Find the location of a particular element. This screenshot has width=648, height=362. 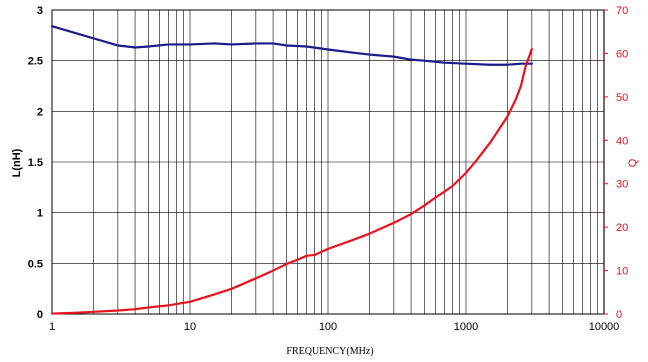

y-right-tick-label: 70 is located at coordinates (622, 11).